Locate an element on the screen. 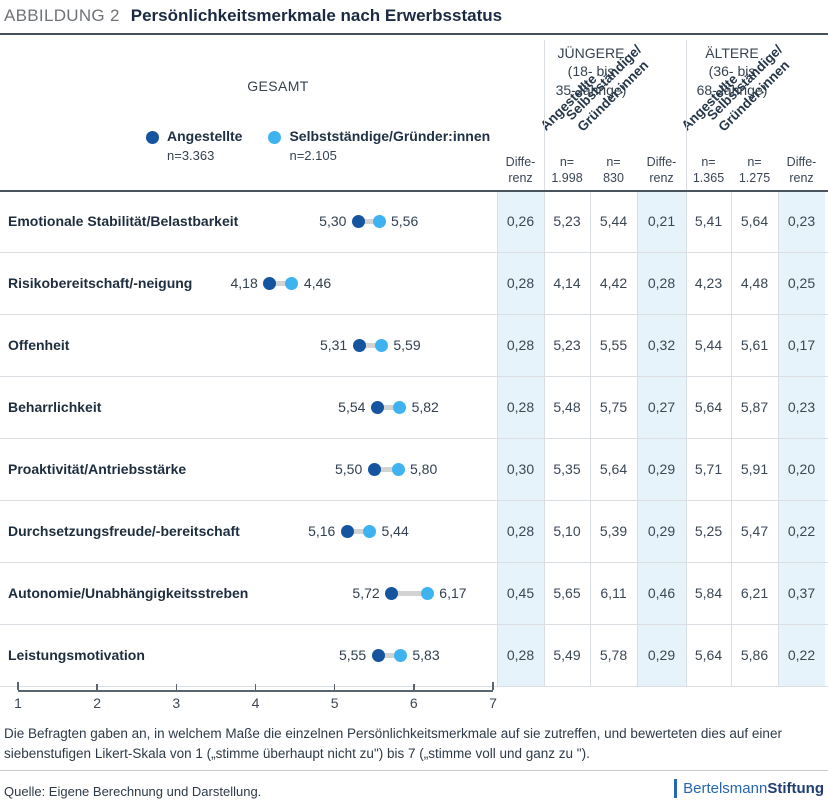  trait-label: Leistungsmotivation is located at coordinates (76, 655).